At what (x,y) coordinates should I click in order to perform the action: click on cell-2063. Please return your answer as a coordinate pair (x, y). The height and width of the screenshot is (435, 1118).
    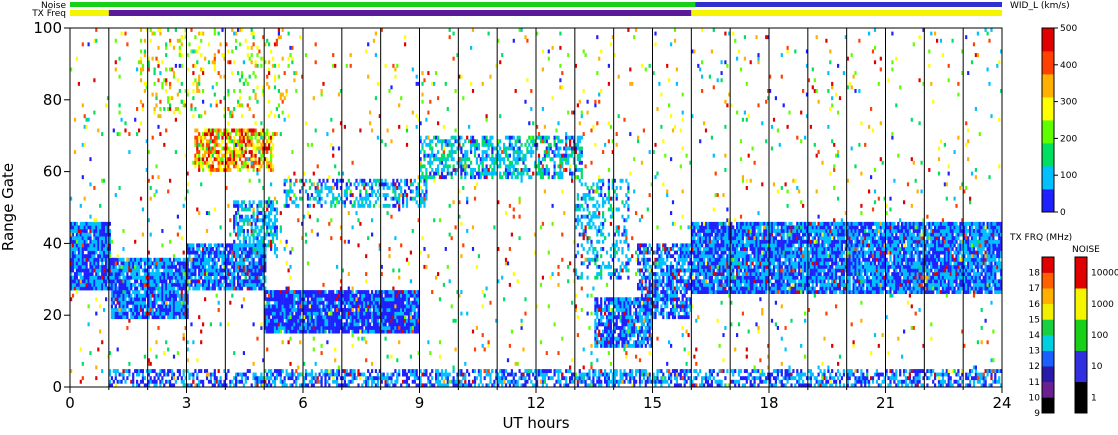
    Looking at the image, I should click on (339, 331).